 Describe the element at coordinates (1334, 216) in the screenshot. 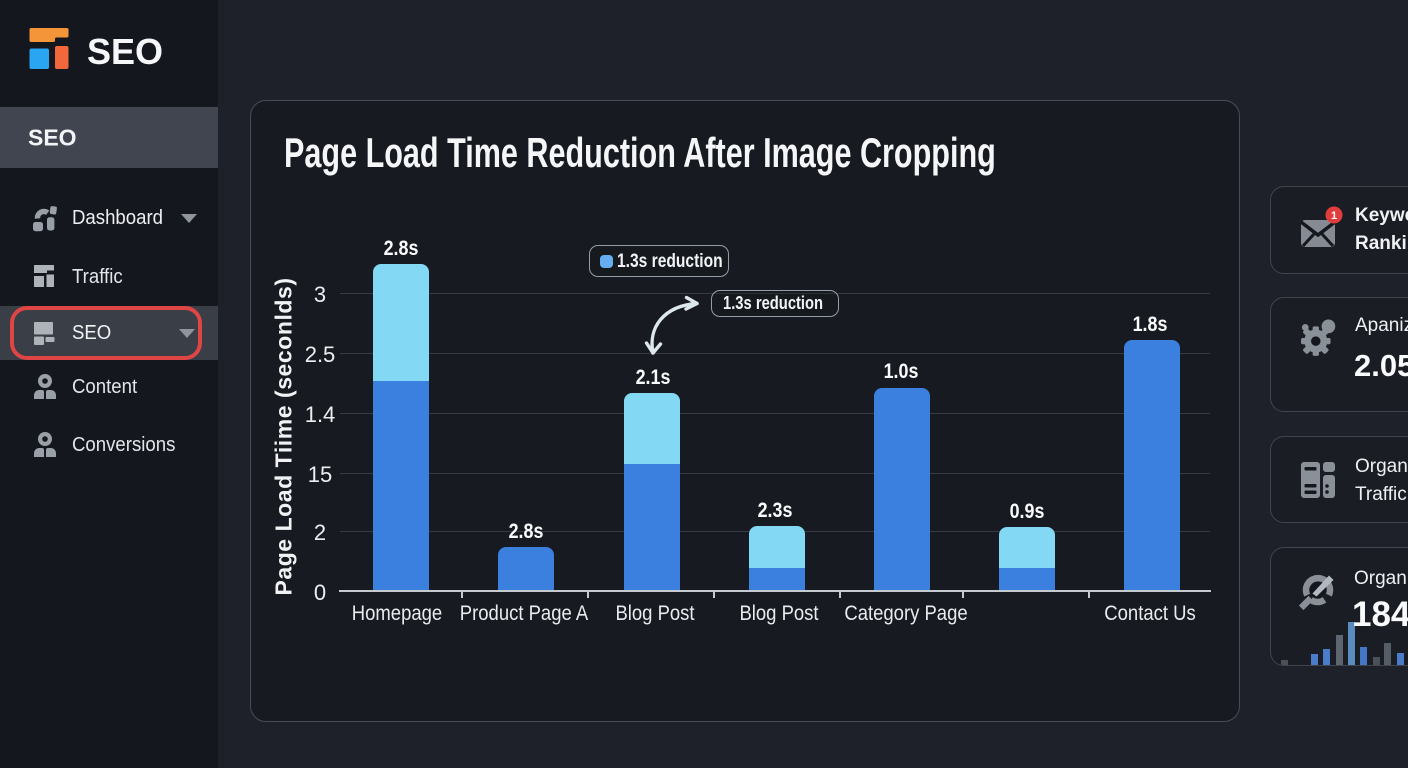

I see `svg-text: 1` at that location.